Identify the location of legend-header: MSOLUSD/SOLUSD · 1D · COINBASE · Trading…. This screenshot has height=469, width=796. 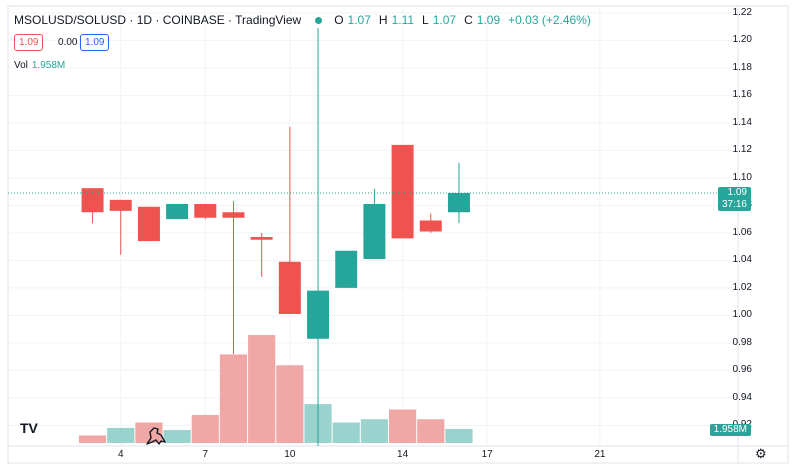
(304, 20).